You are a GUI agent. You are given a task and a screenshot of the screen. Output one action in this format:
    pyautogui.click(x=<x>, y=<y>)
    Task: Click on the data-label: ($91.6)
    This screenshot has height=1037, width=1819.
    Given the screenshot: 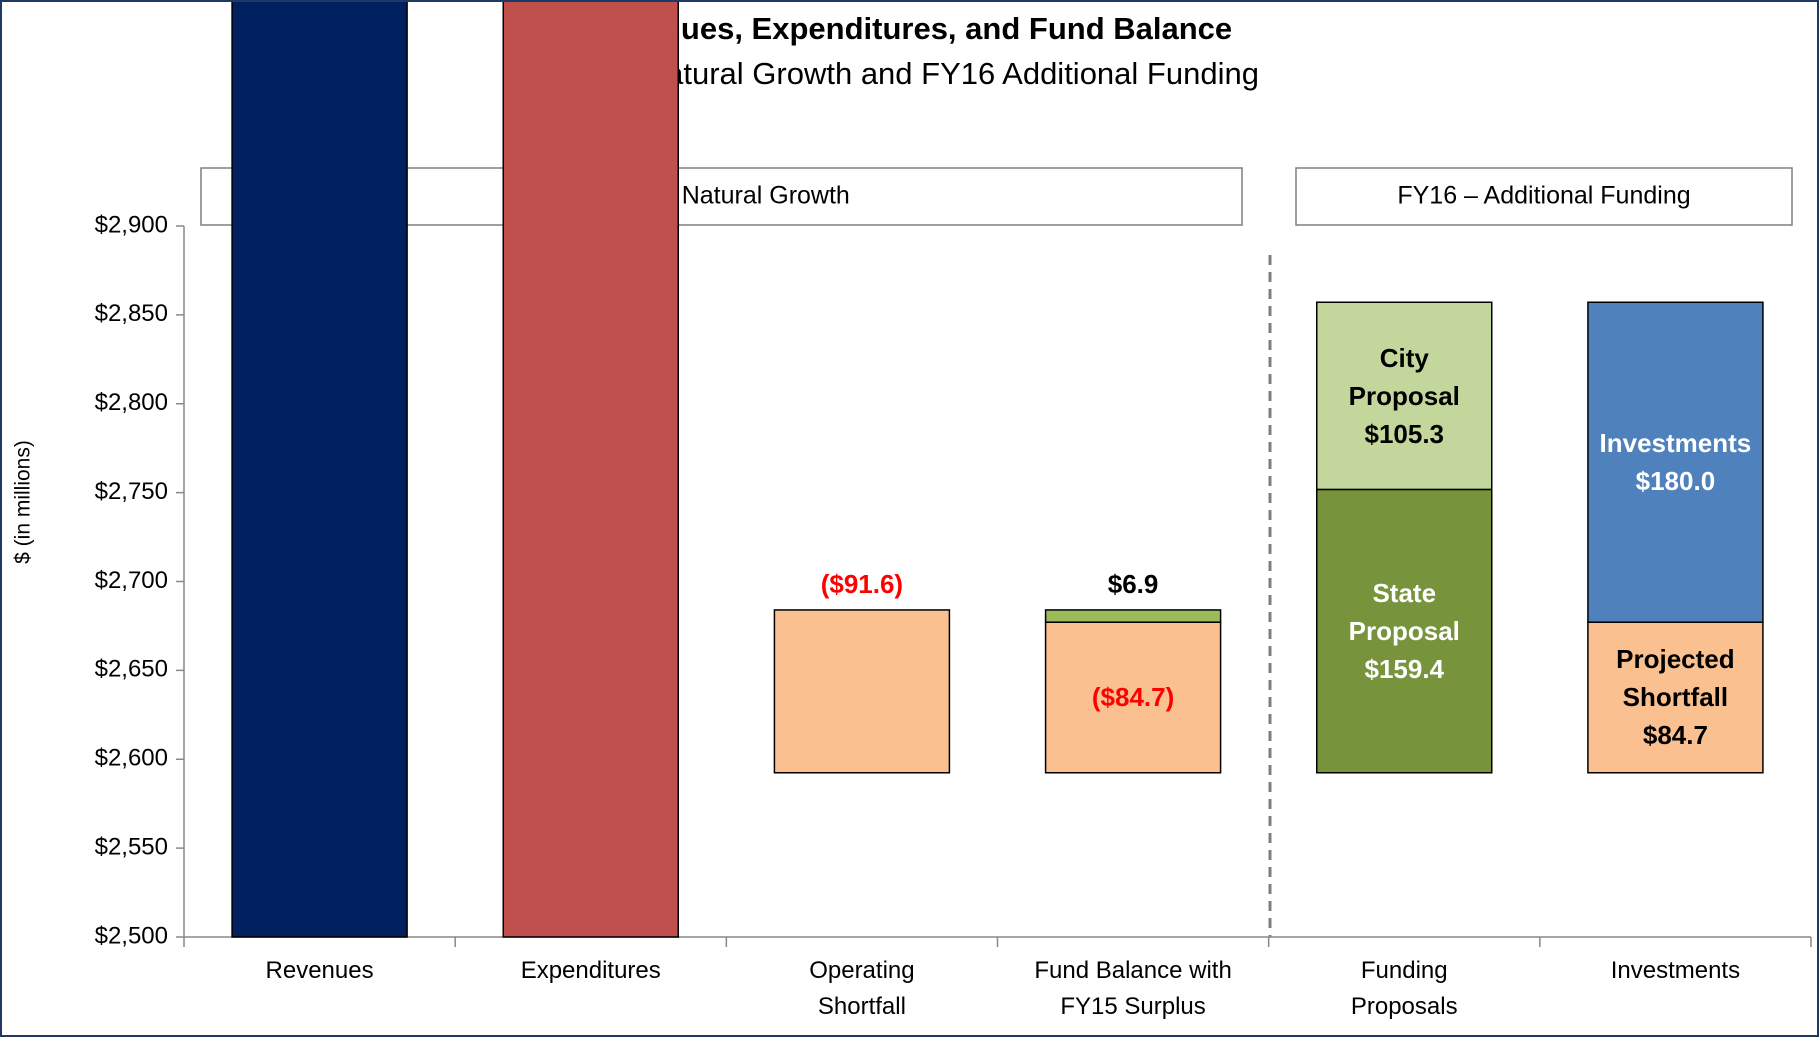 What is the action you would take?
    pyautogui.click(x=862, y=583)
    